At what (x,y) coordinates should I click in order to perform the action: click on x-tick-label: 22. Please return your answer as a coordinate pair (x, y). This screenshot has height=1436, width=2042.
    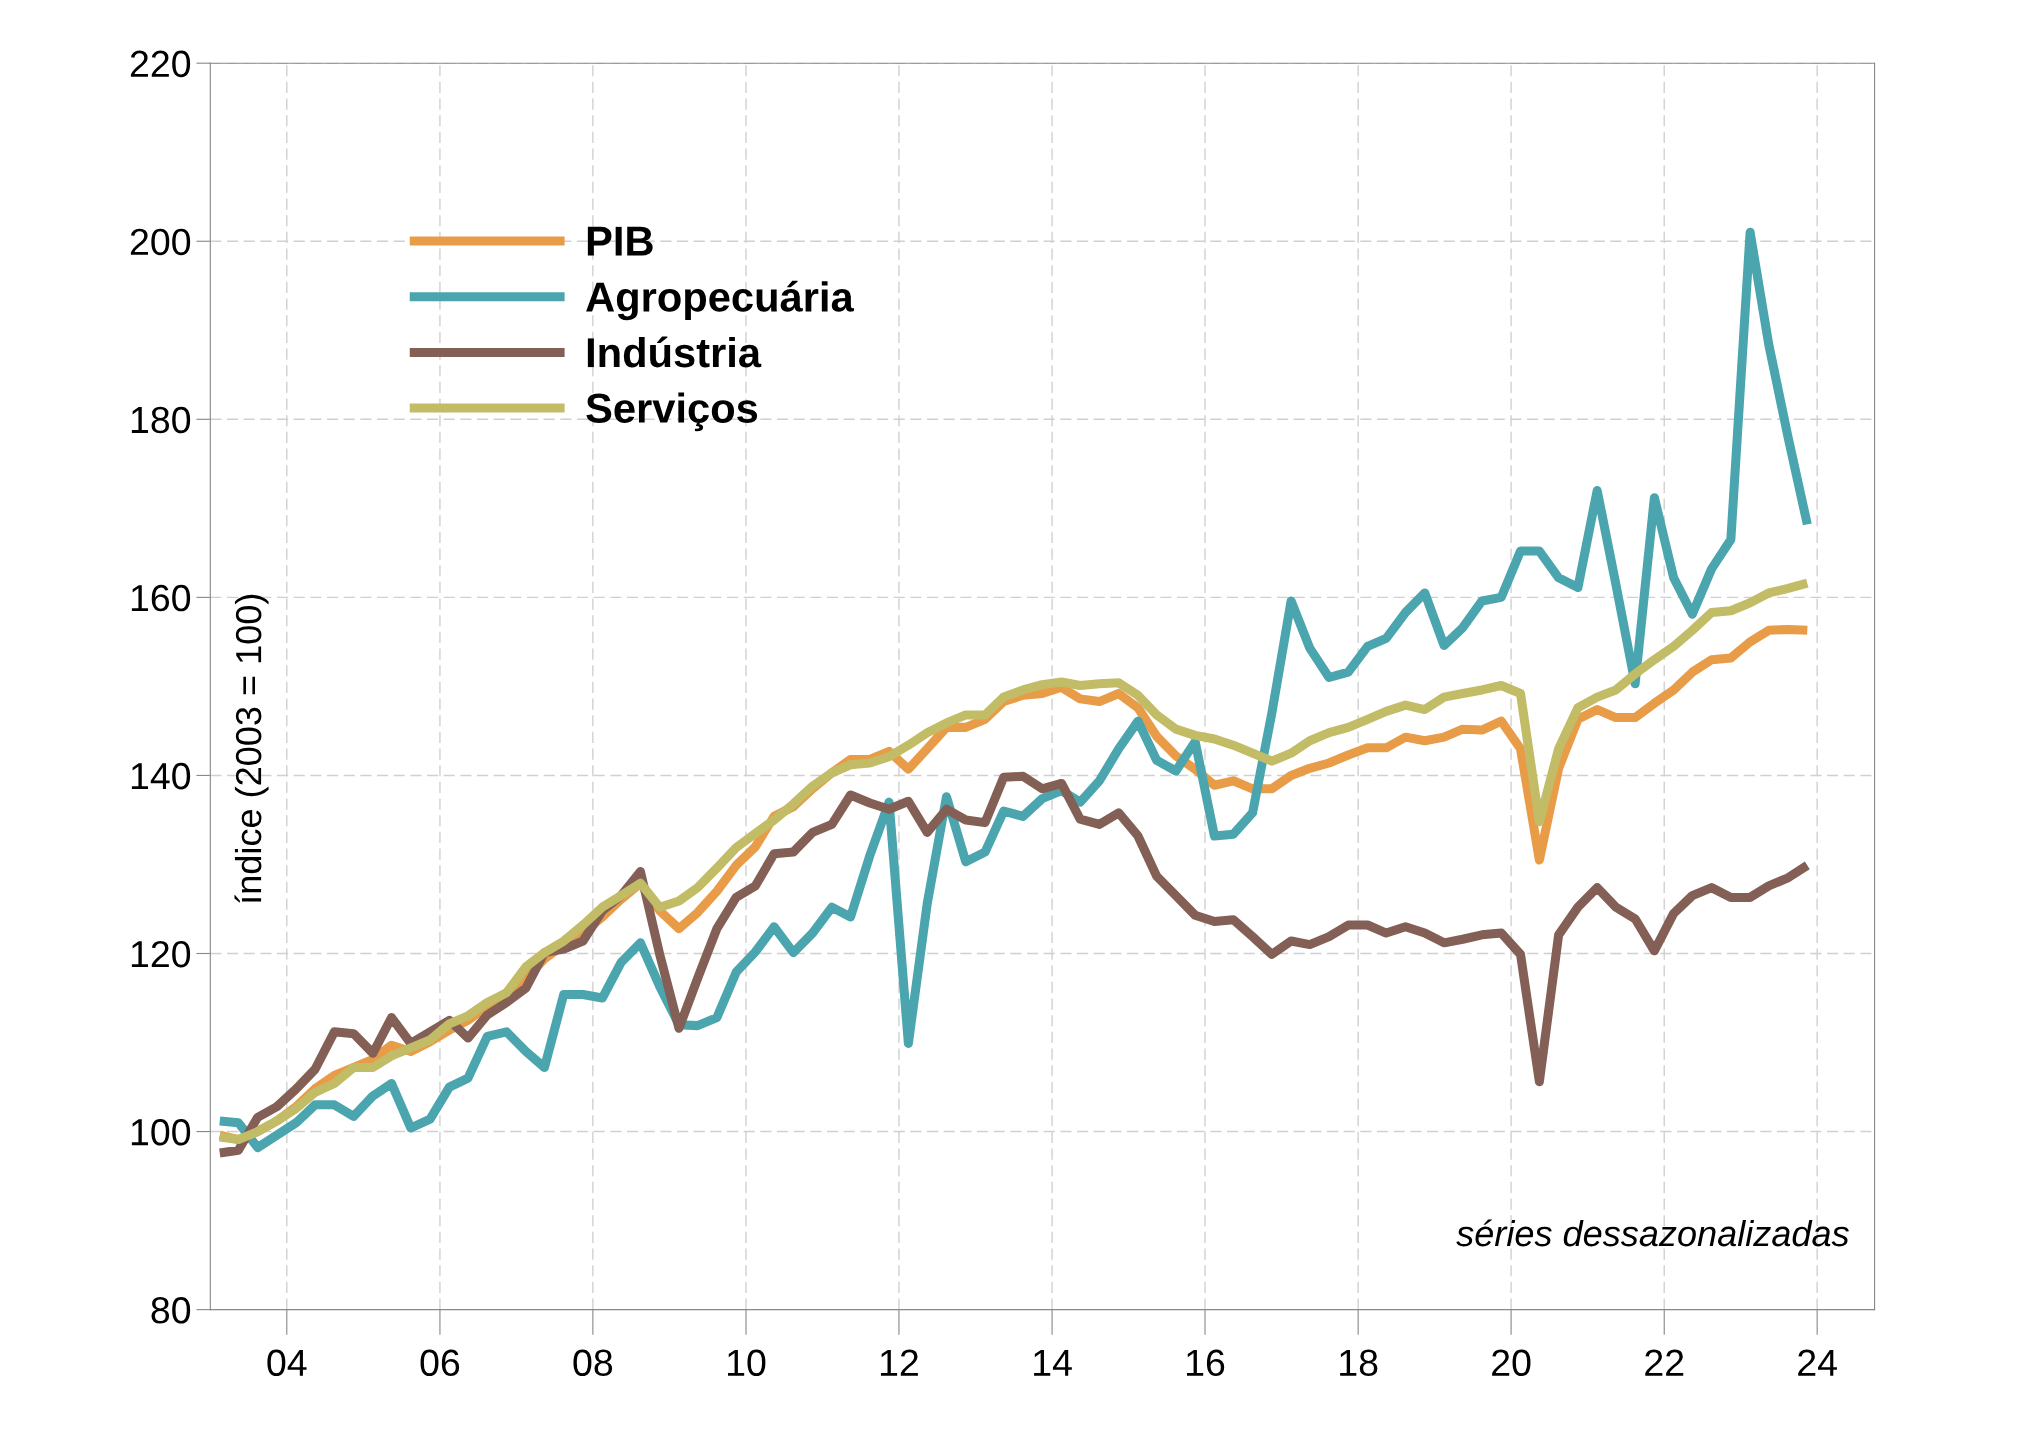
    Looking at the image, I should click on (1664, 1362).